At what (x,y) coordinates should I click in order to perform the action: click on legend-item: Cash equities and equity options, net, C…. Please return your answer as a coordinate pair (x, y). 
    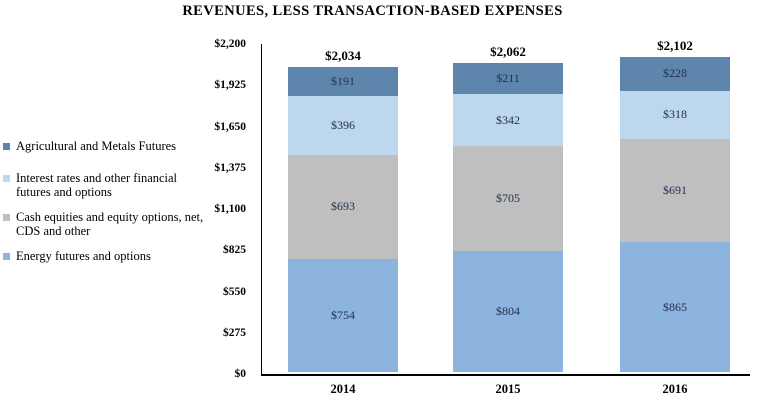
    Looking at the image, I should click on (118, 224).